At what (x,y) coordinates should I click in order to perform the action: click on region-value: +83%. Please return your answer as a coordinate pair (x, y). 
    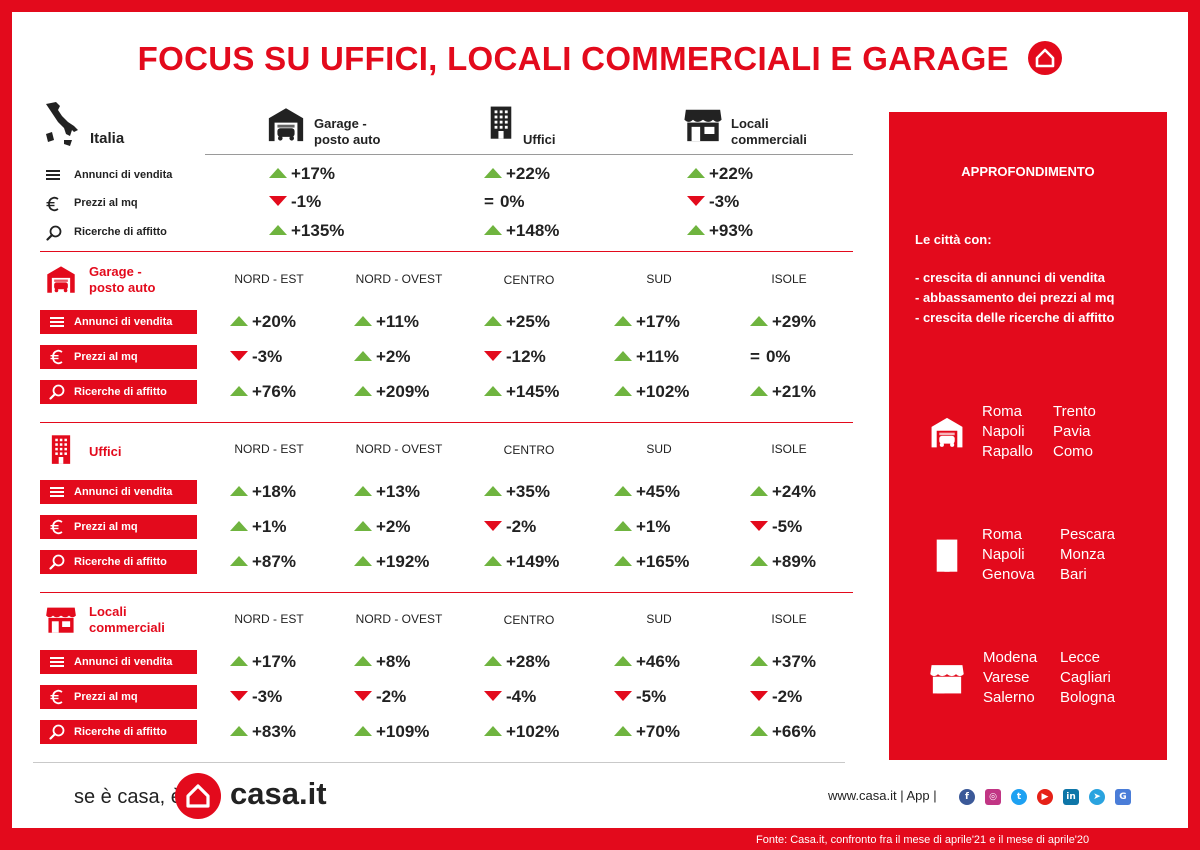
    Looking at the image, I should click on (263, 732).